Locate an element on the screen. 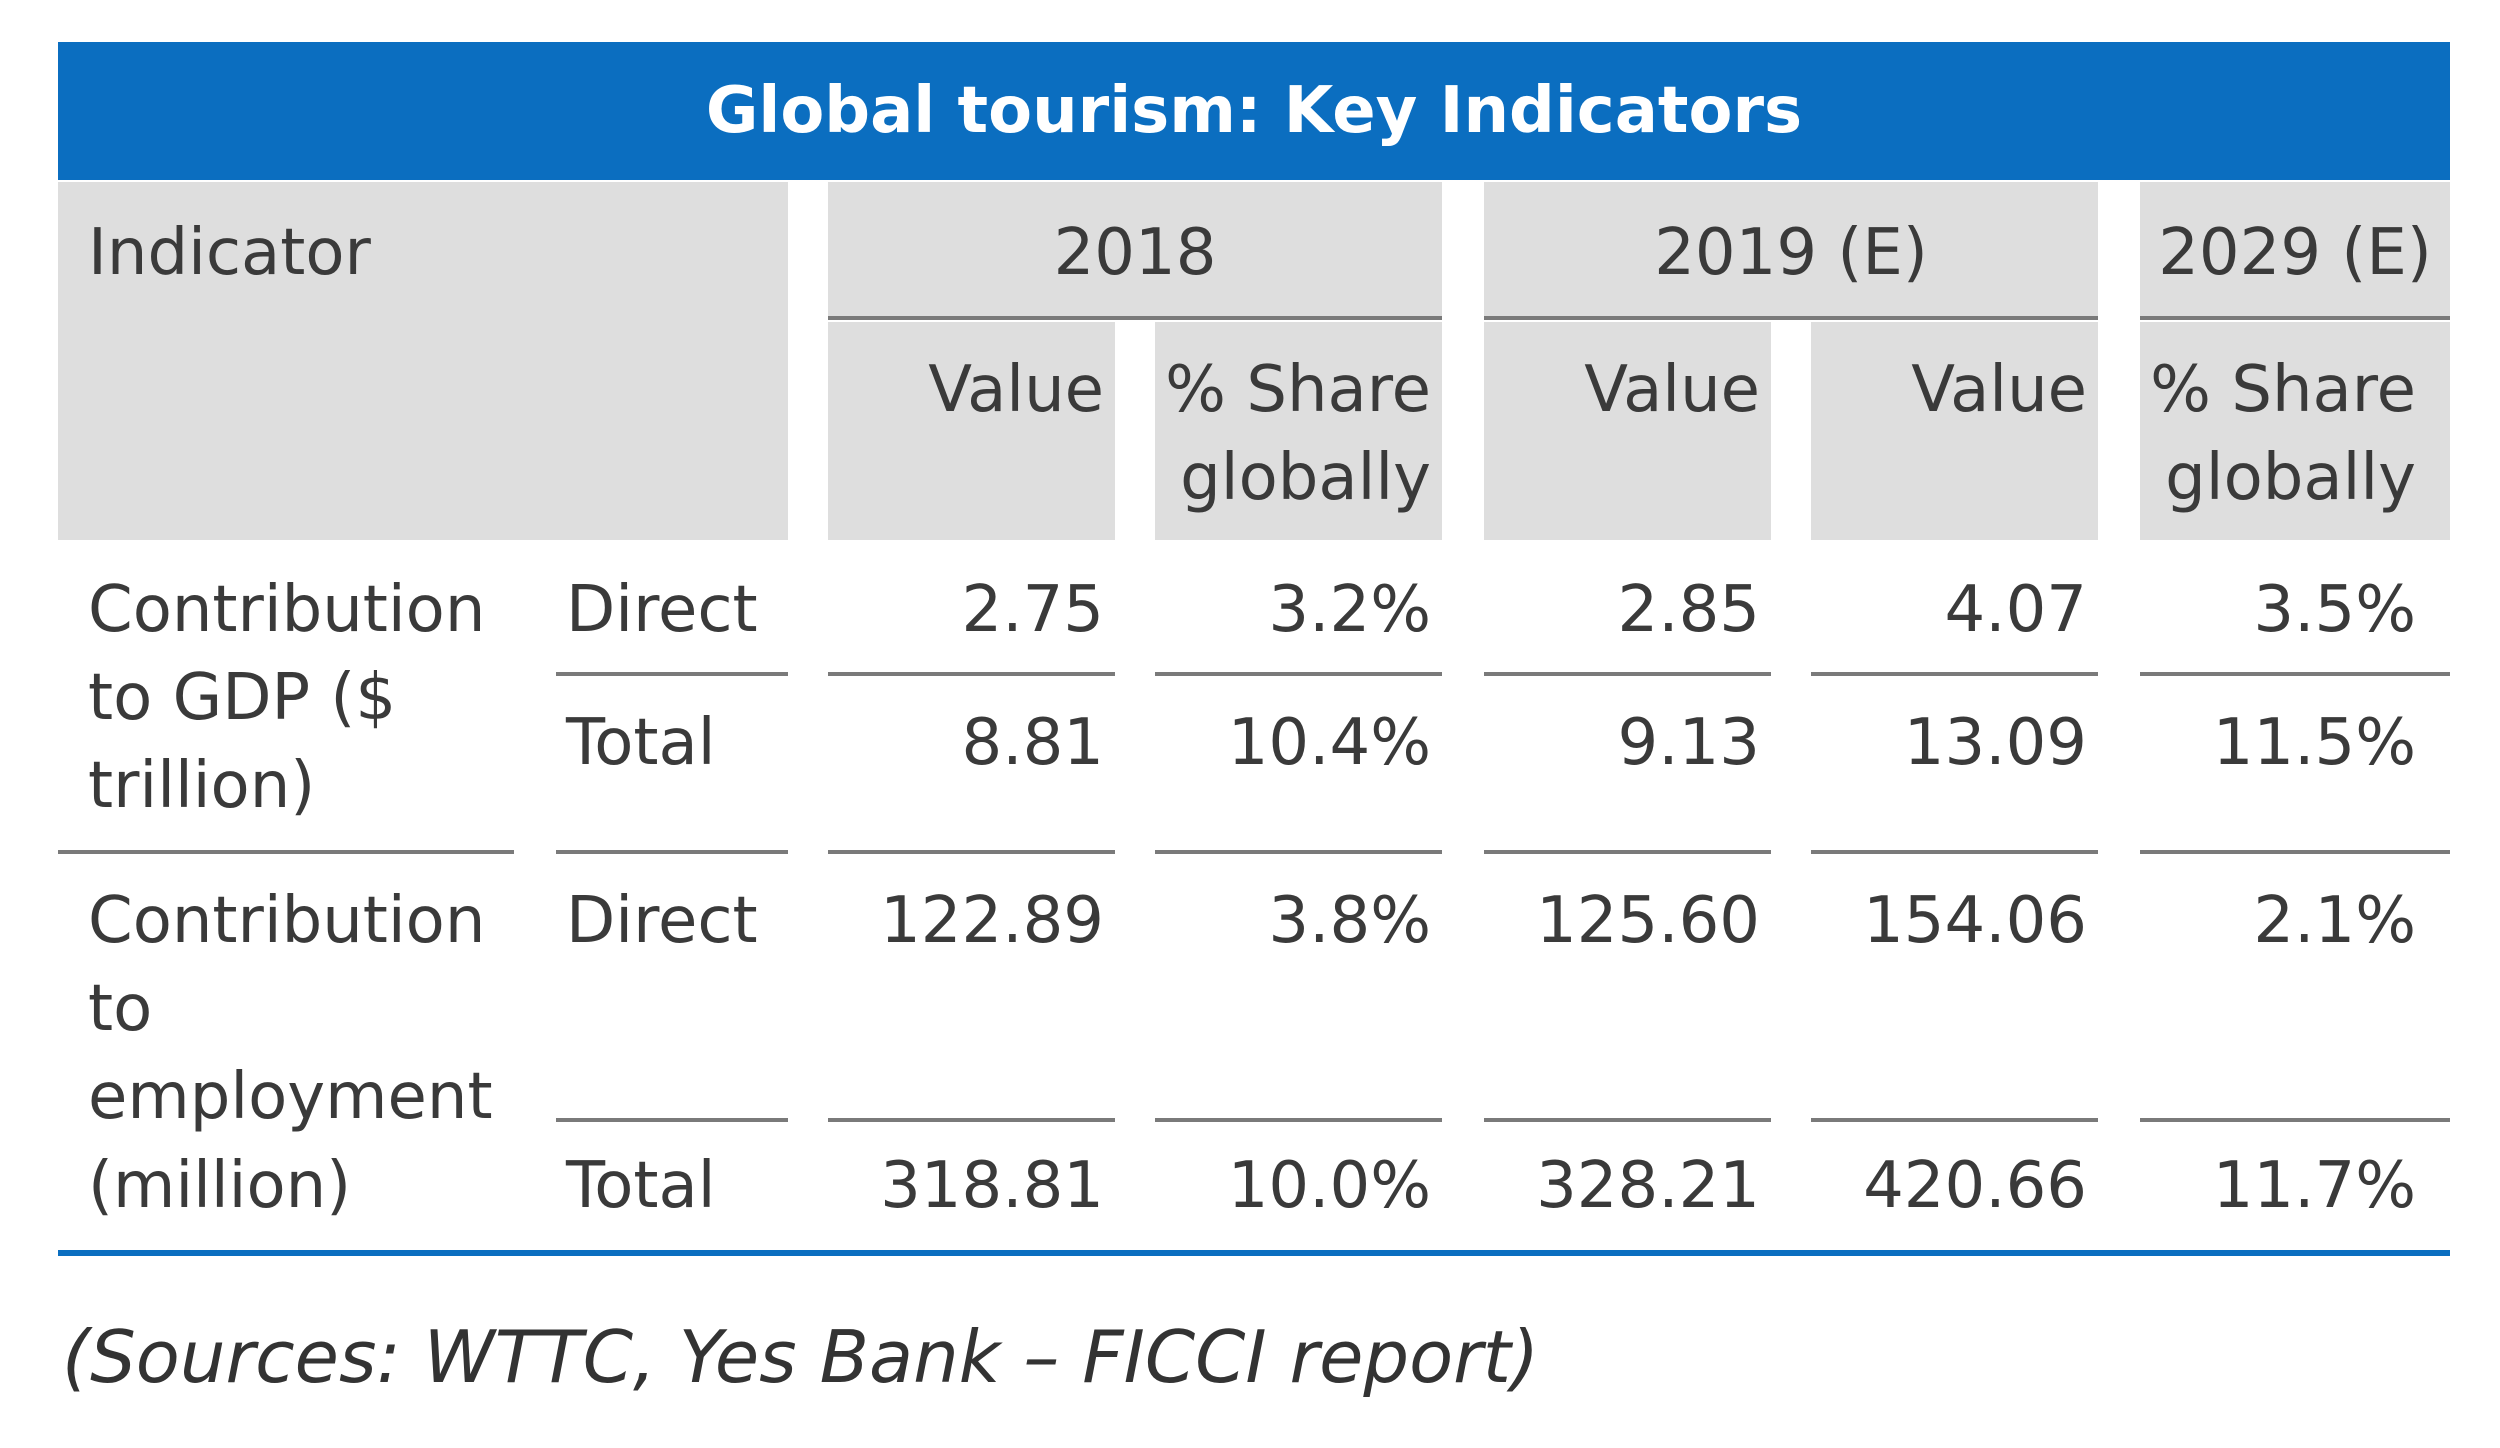  emp-total-2018-share: 10.0% is located at coordinates (1329, 1186).